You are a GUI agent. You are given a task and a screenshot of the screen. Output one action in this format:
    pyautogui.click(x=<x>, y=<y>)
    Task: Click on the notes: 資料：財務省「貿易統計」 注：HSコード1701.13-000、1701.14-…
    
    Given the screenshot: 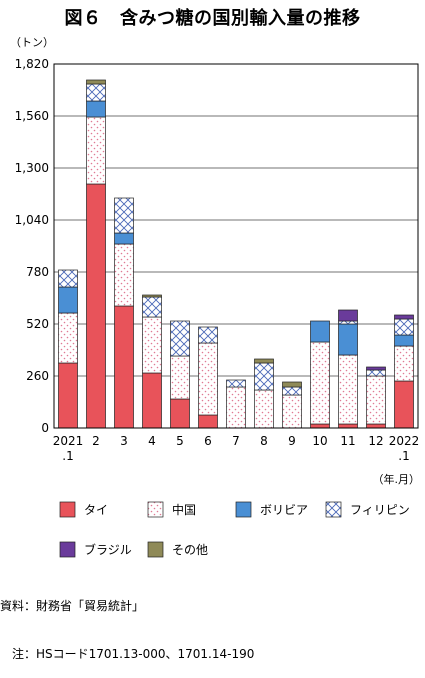 What is the action you would take?
    pyautogui.click(x=127, y=622)
    